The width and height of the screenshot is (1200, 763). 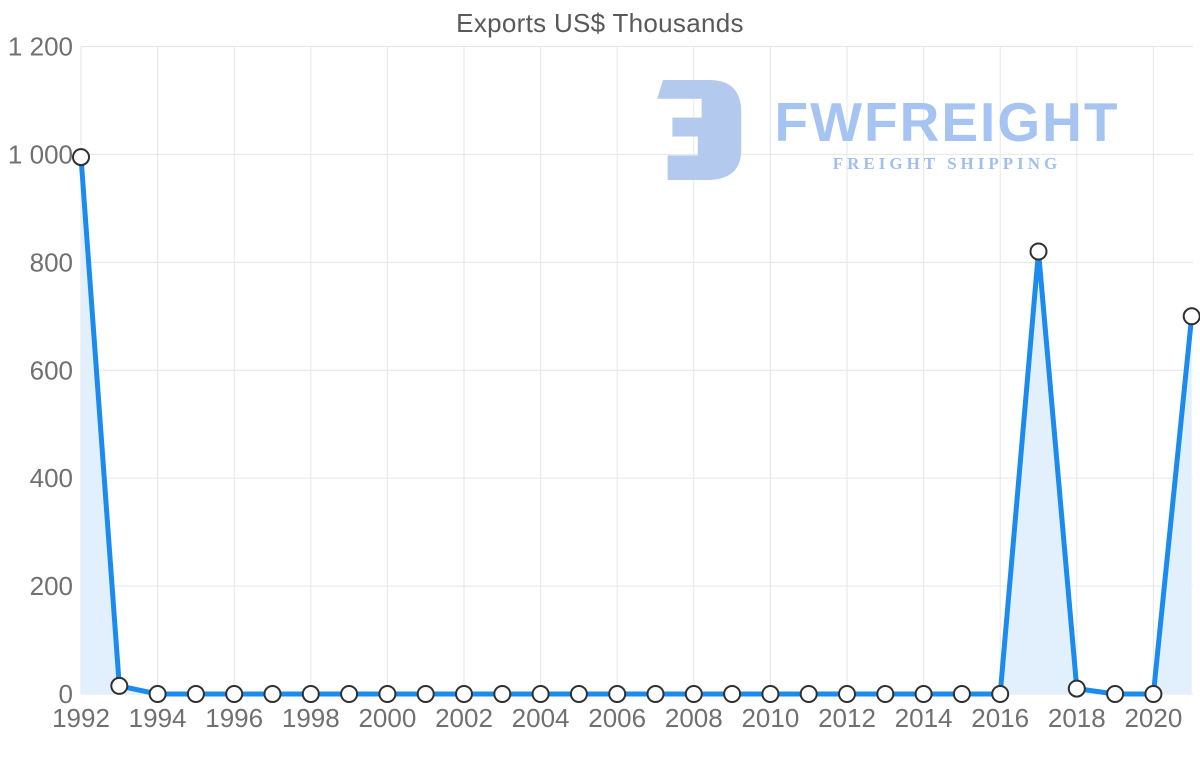 What do you see at coordinates (40, 47) in the screenshot?
I see `y-axis-label: 1 200` at bounding box center [40, 47].